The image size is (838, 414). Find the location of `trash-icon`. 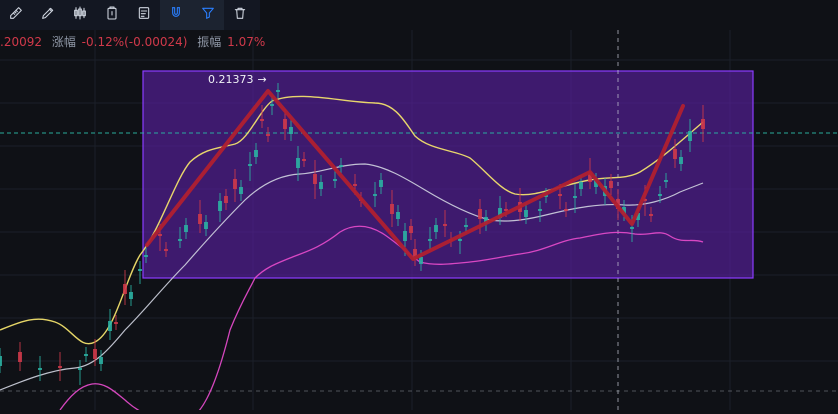

trash-icon is located at coordinates (240, 15).